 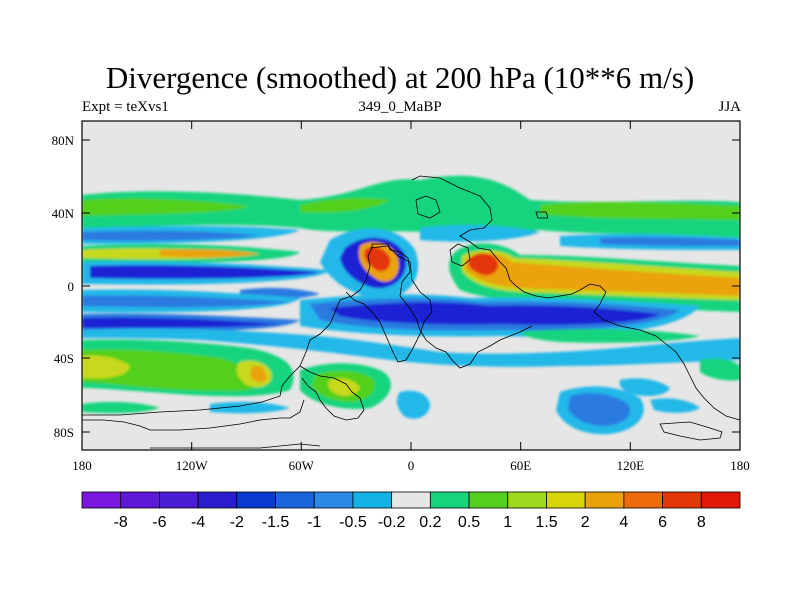 What do you see at coordinates (63, 140) in the screenshot?
I see `lat-tick-label: 80N` at bounding box center [63, 140].